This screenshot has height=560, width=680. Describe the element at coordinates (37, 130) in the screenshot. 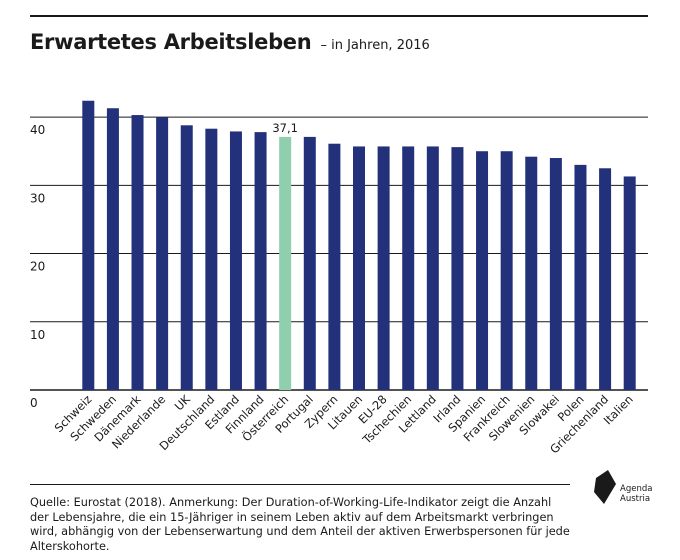

I see `y-tick-label: 40` at that location.